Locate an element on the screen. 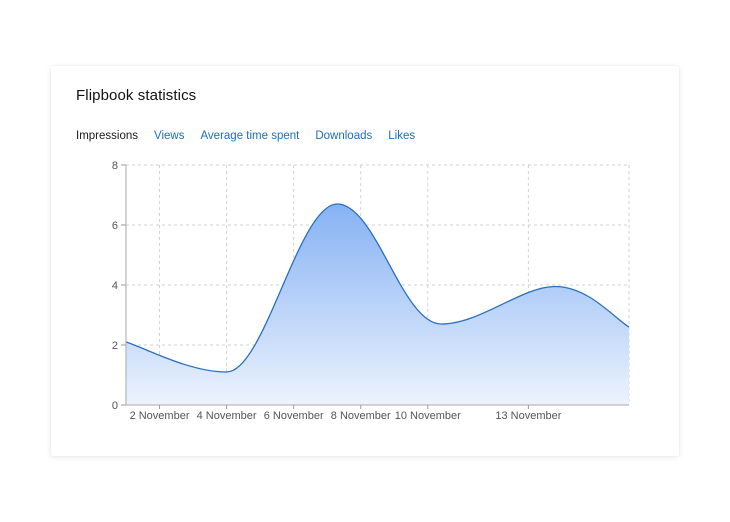 Image resolution: width=730 pixels, height=522 pixels. x-tick-label: 13 November is located at coordinates (528, 416).